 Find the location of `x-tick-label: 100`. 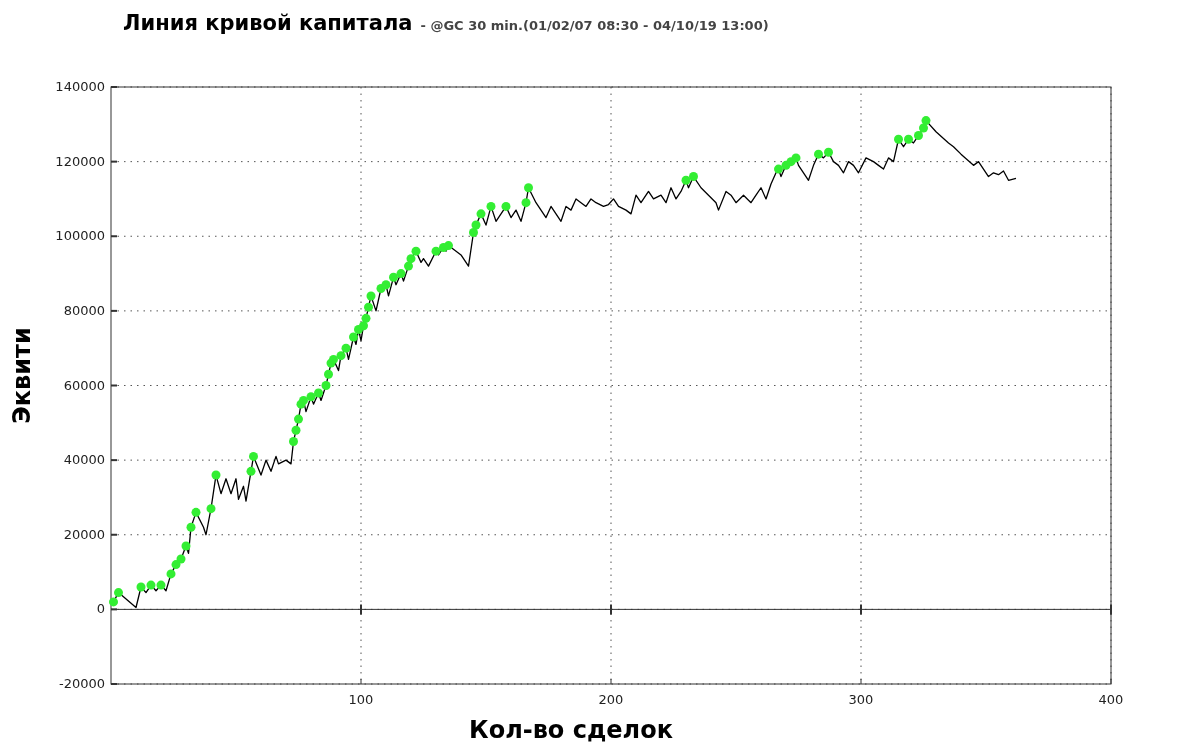

x-tick-label: 100 is located at coordinates (361, 699).